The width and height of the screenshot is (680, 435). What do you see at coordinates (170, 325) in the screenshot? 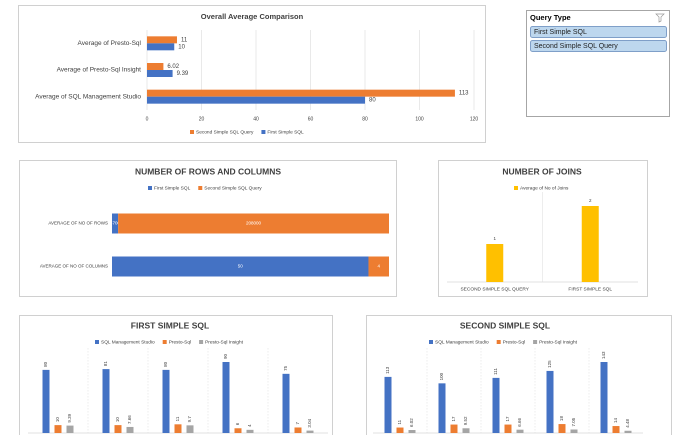
I see `chart-title: FIRST SIMPLE SQL` at bounding box center [170, 325].